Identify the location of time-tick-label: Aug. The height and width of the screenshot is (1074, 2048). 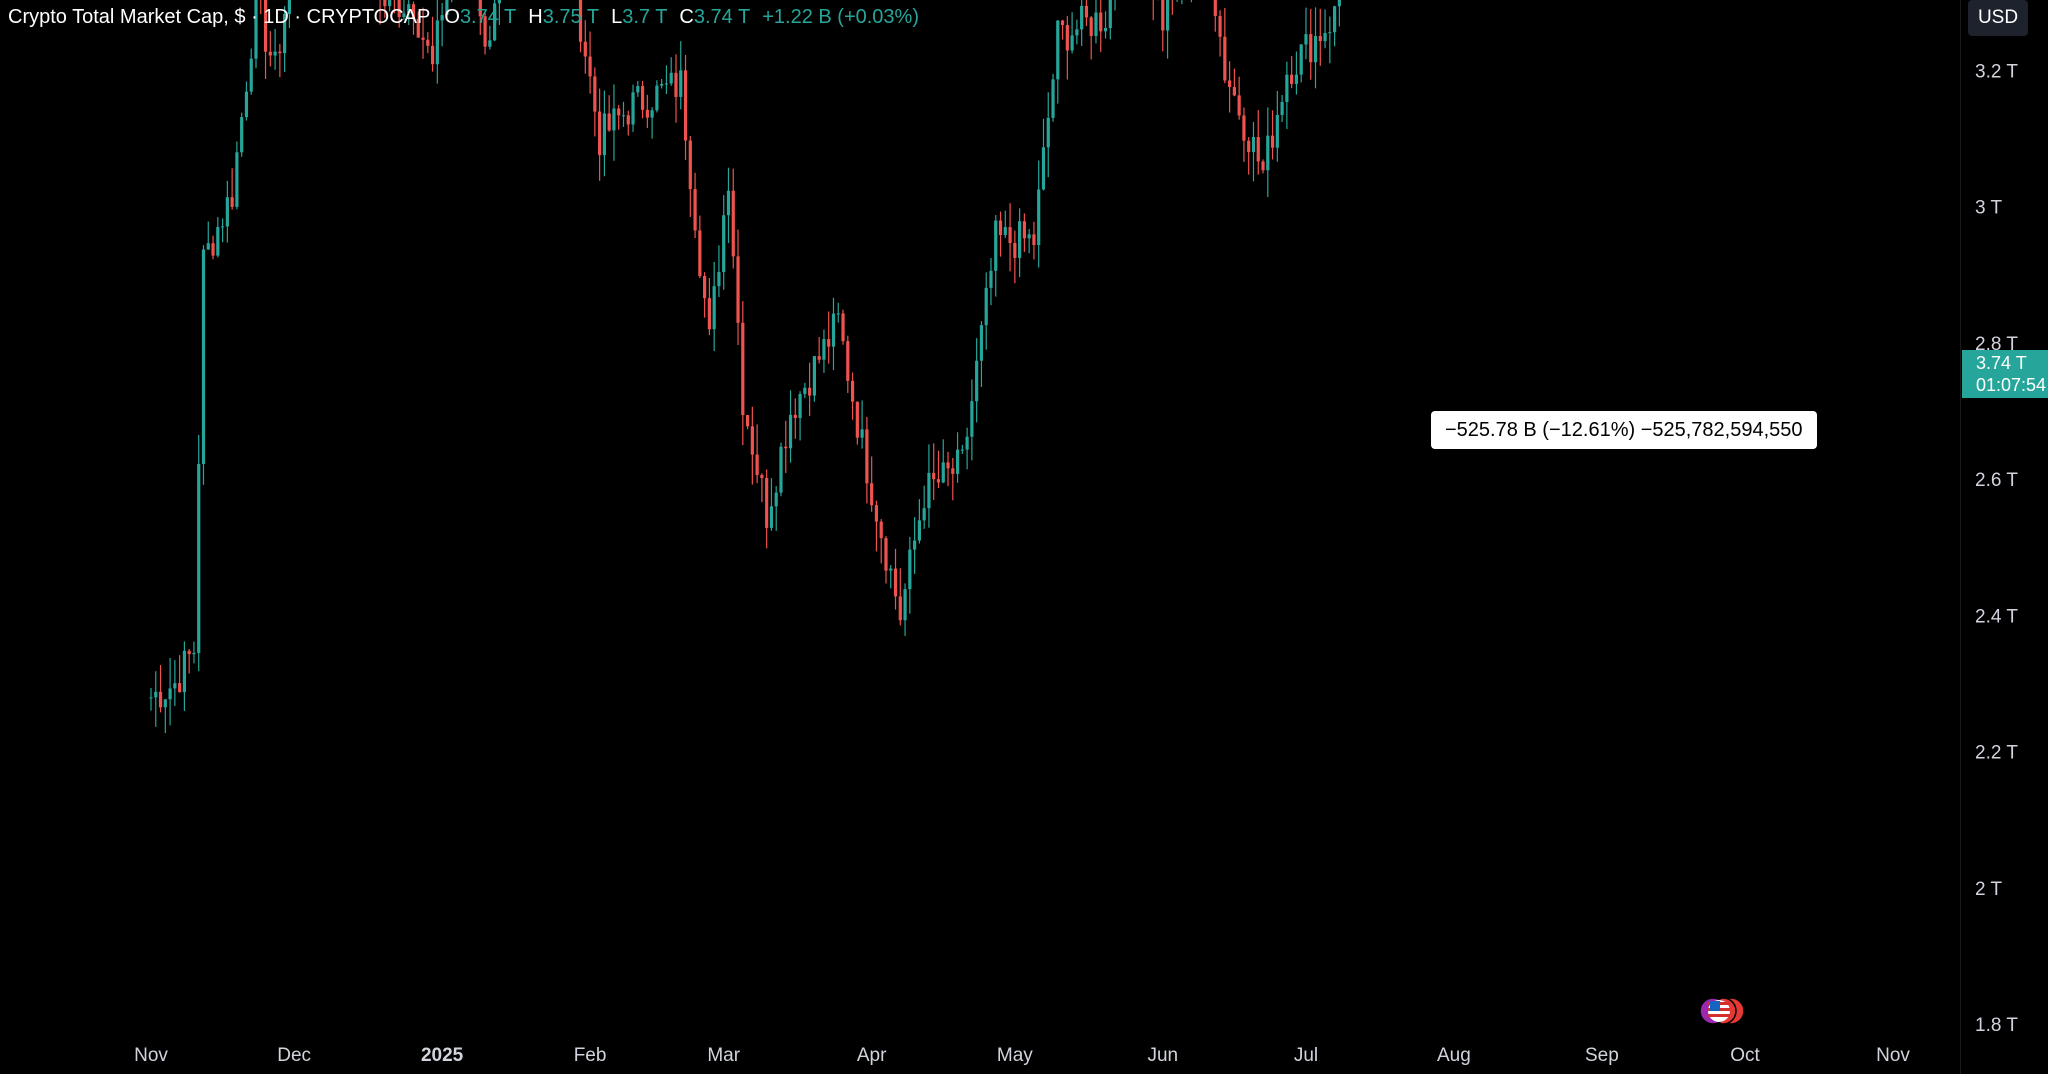
(1454, 1055).